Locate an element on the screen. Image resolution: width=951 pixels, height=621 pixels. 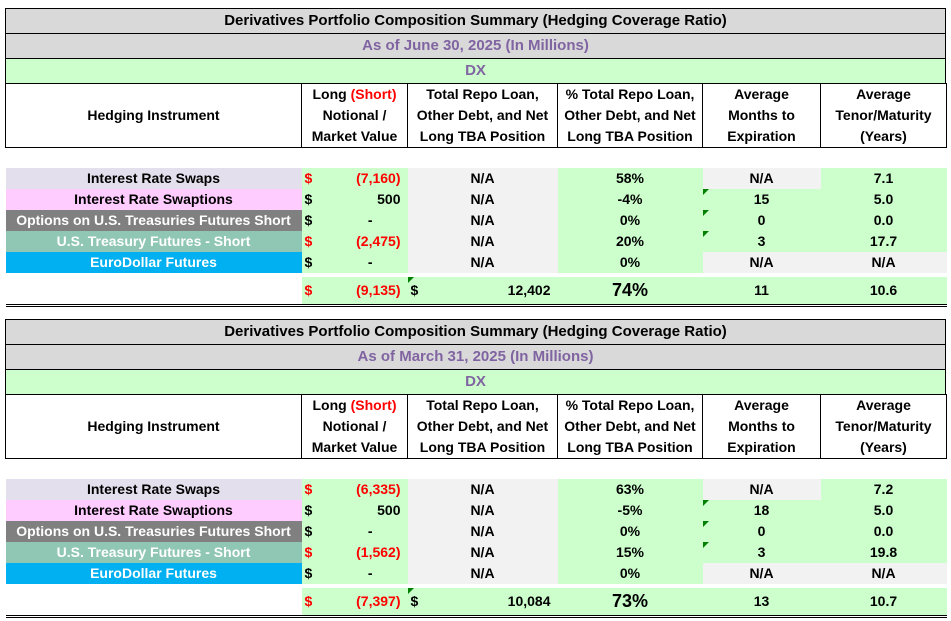
tenor-cell: N/A is located at coordinates (883, 573).